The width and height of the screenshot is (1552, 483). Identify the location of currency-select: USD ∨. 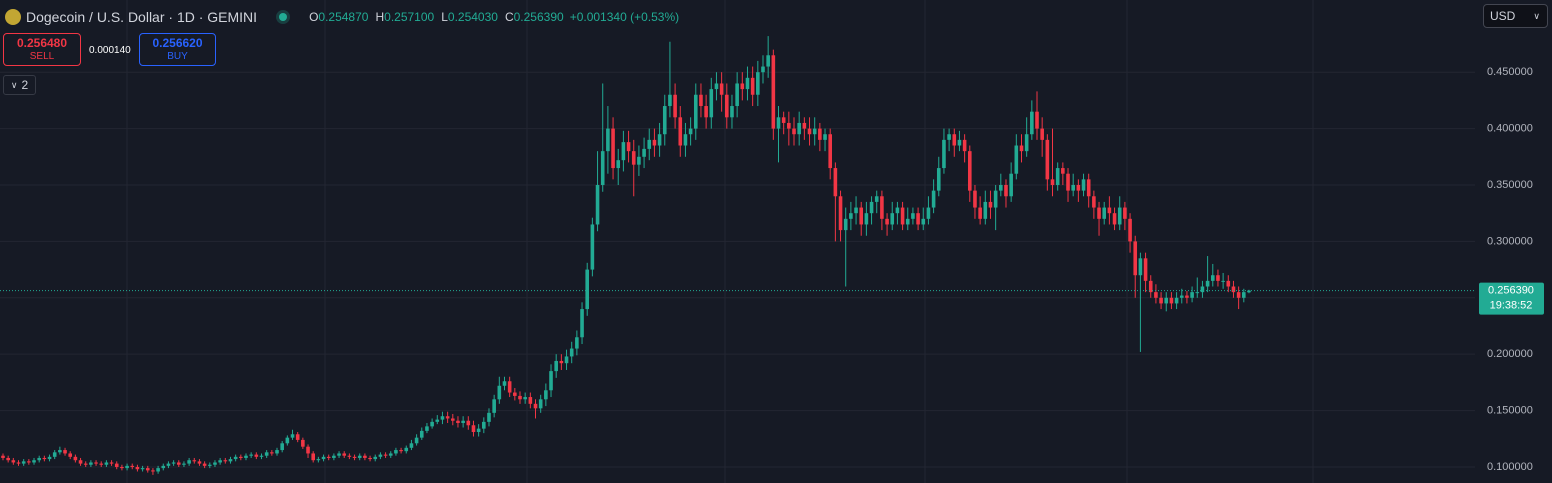
(1515, 16).